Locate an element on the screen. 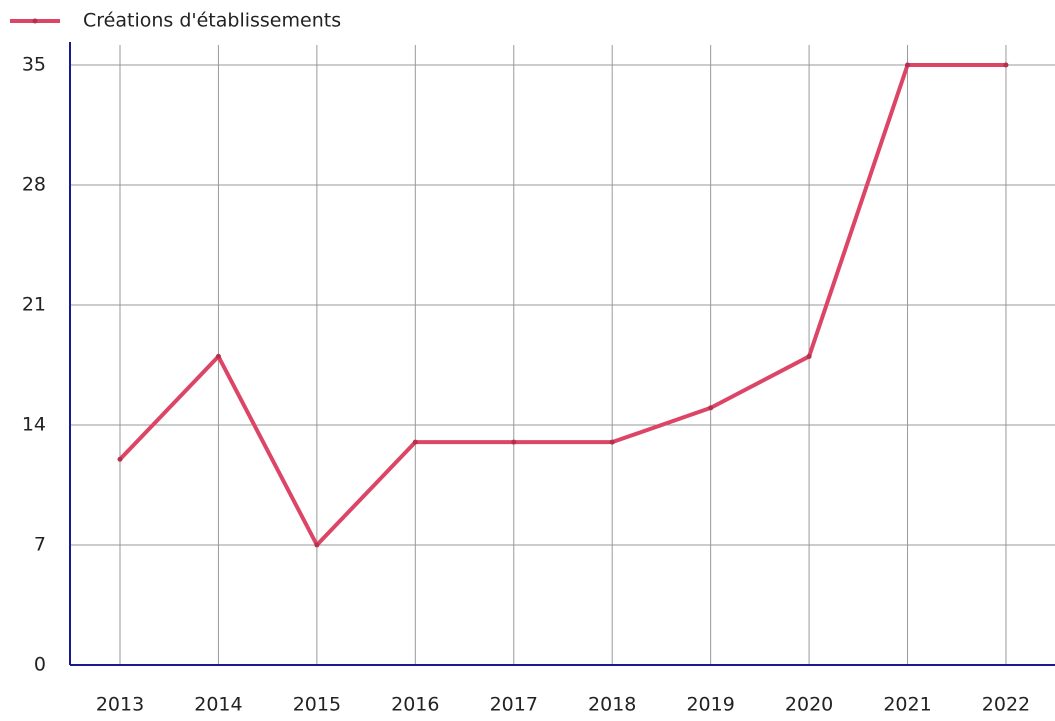 The height and width of the screenshot is (721, 1055). x-tick-label: 2021 is located at coordinates (907, 705).